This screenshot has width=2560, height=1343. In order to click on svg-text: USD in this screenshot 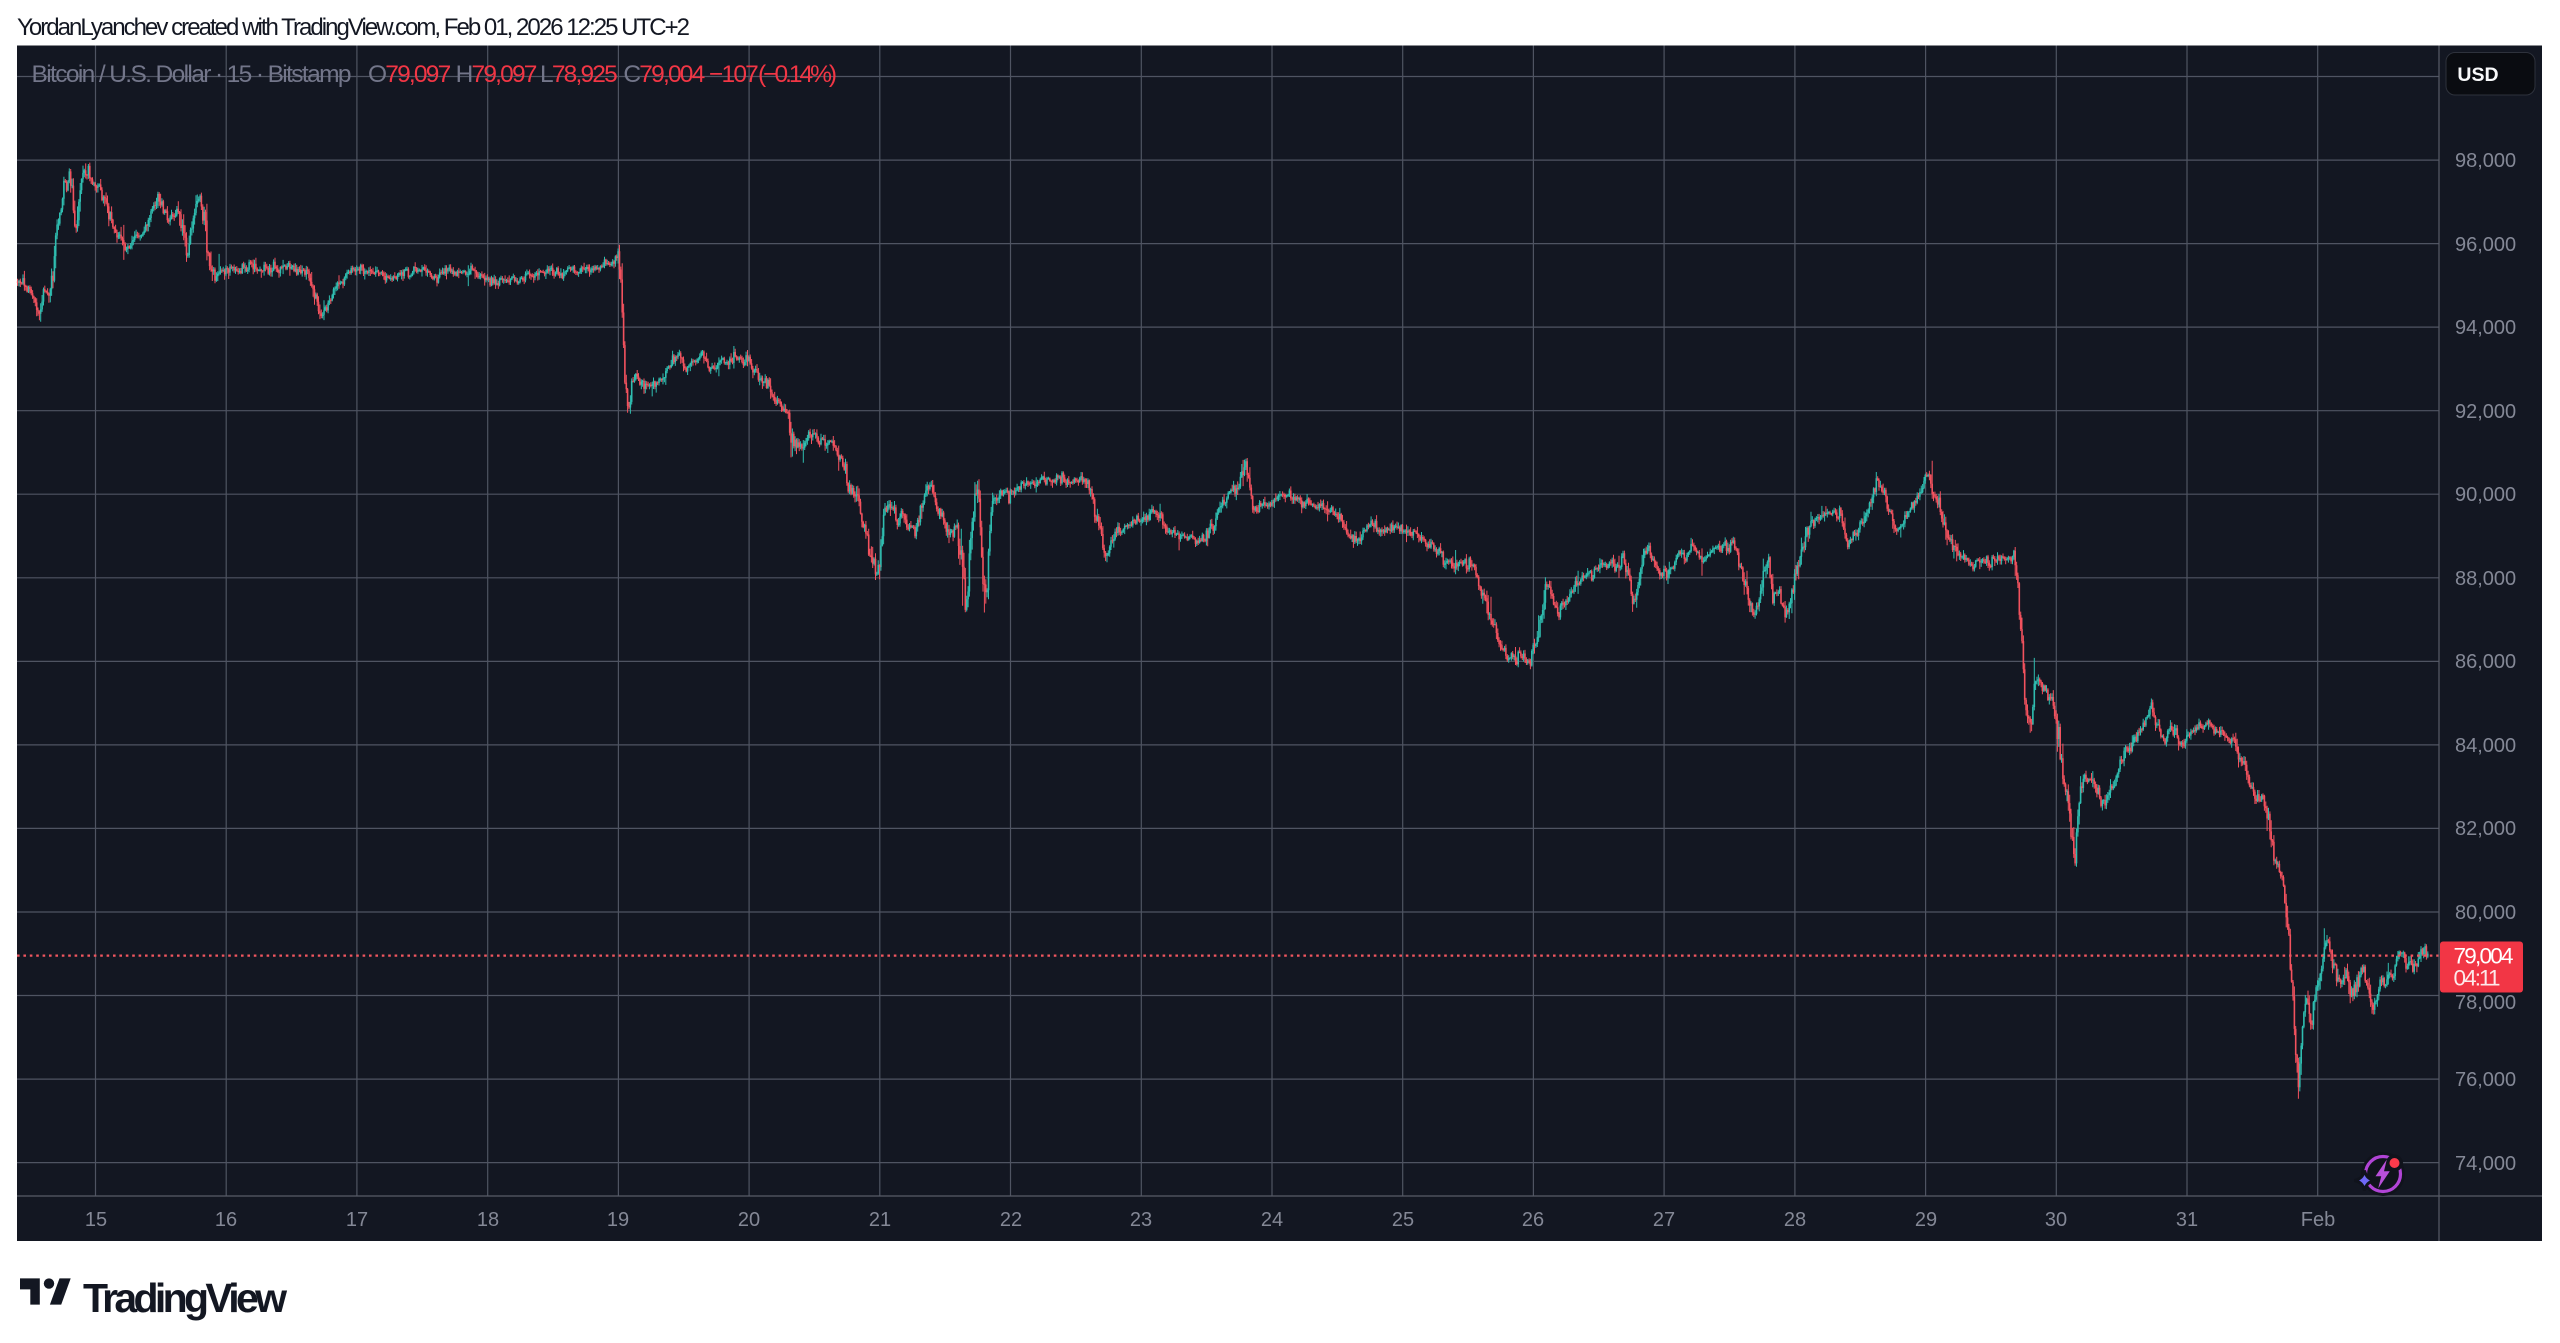, I will do `click(2477, 75)`.